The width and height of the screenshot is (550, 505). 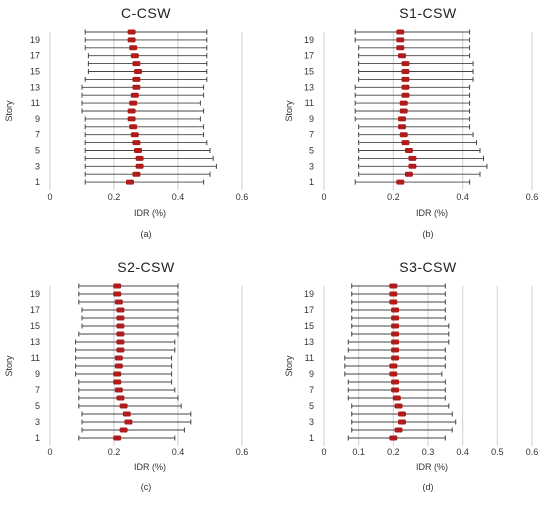 What do you see at coordinates (358, 452) in the screenshot?
I see `x-tick-label: 0.1` at bounding box center [358, 452].